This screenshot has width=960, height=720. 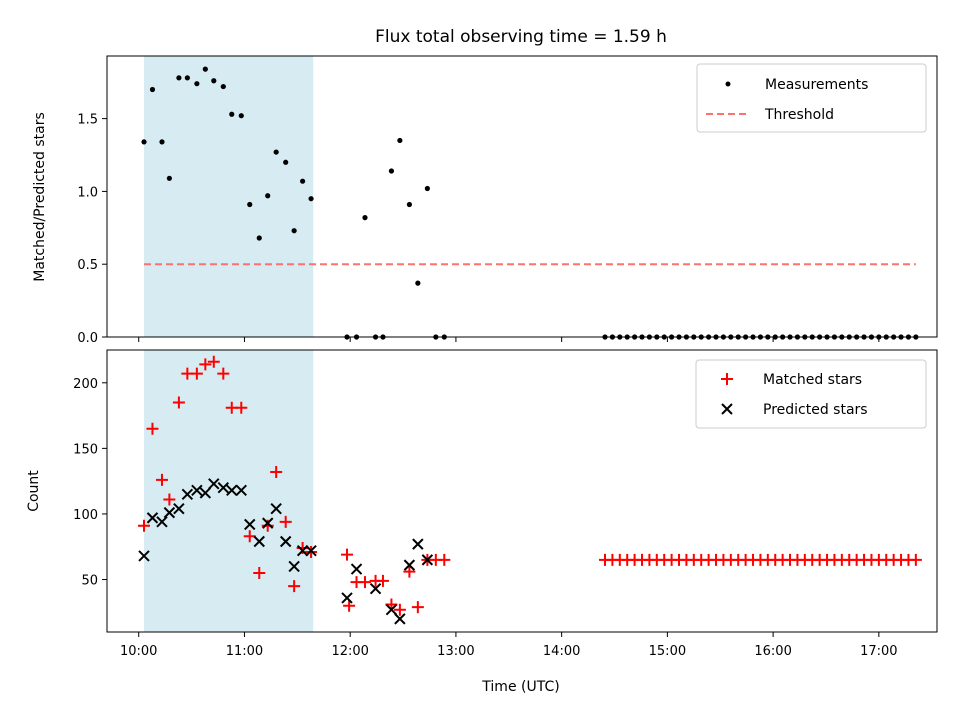 I want to click on bottom-x-tick-label: 10:00, so click(x=138, y=651).